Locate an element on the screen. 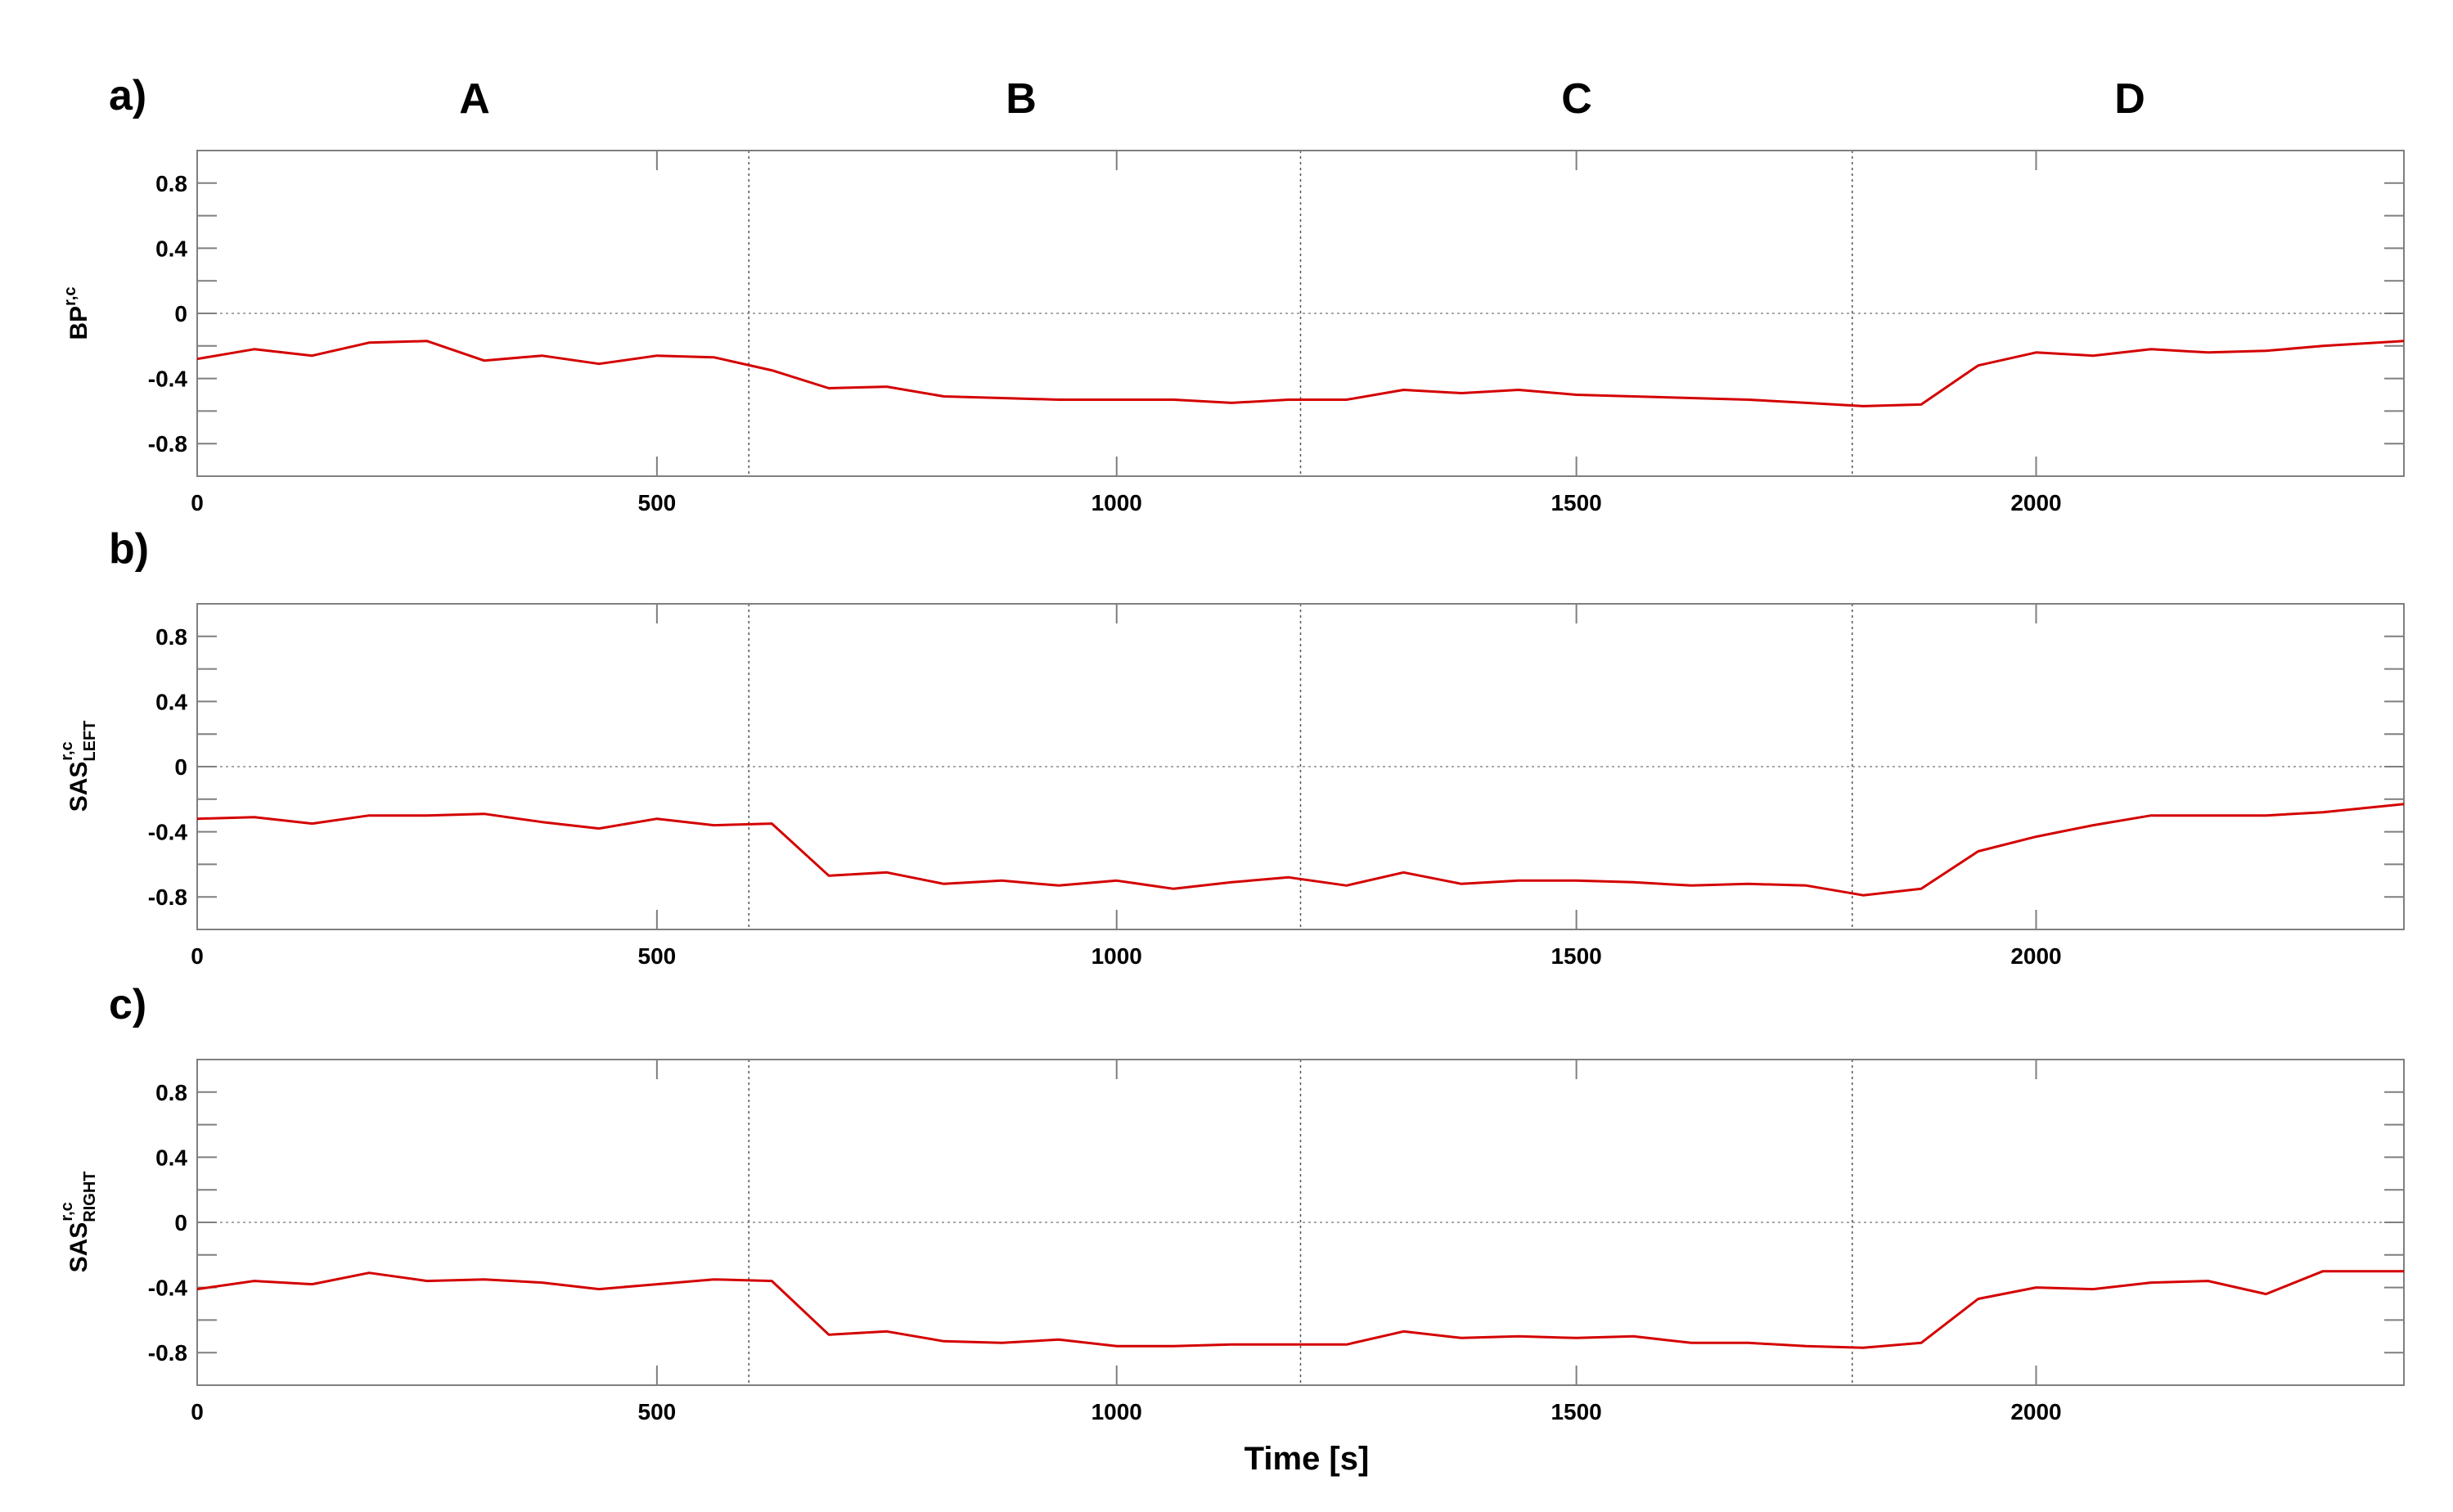 This screenshot has height=1512, width=2453. y-axis-label-sub: LEFT is located at coordinates (90, 742).